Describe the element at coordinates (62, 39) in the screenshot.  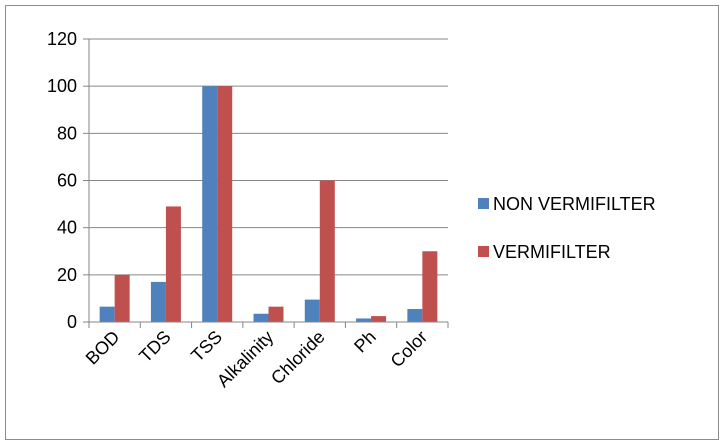
I see `y-tick-label: 120` at that location.